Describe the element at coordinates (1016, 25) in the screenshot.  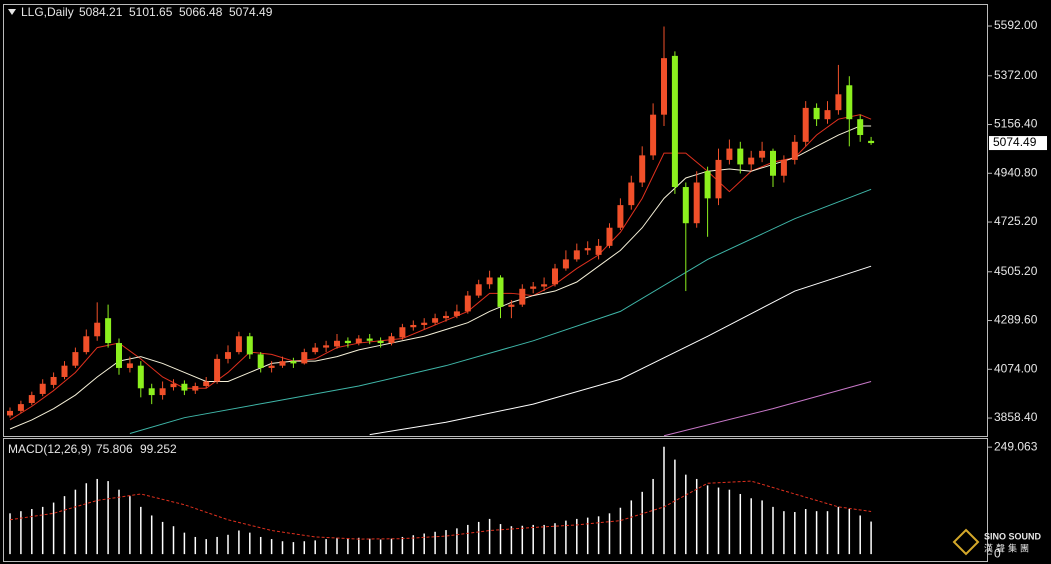
I see `y-tick-label: 5592.00` at that location.